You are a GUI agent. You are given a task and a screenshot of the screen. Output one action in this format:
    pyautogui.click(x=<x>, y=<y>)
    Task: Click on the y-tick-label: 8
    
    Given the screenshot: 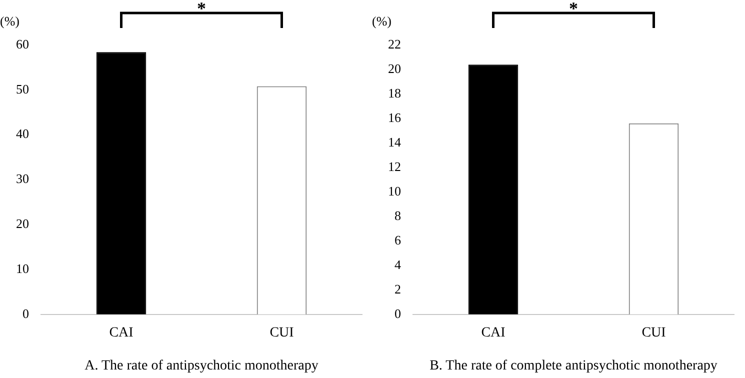 What is the action you would take?
    pyautogui.click(x=397, y=215)
    